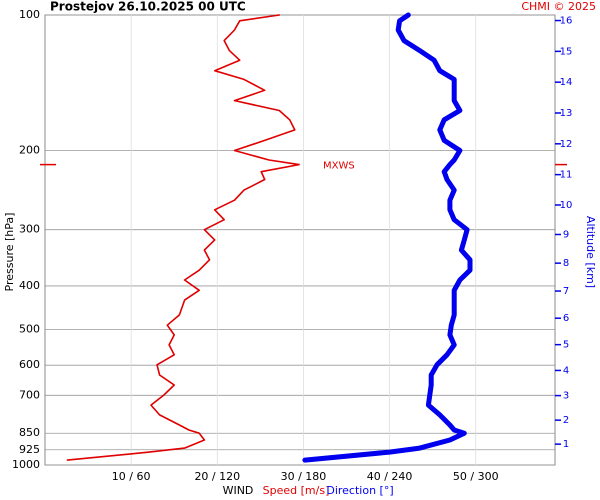  I want to click on y2-tick-label: 12, so click(566, 144).